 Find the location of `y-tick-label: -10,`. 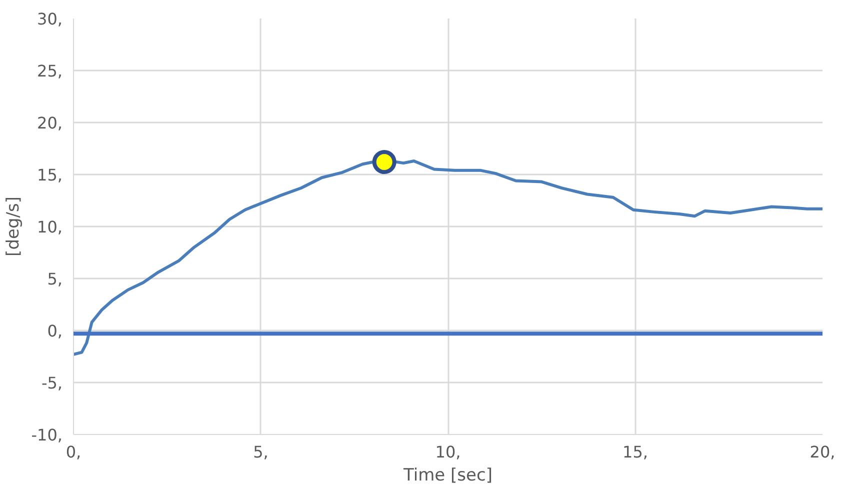

y-tick-label: -10, is located at coordinates (46, 435).